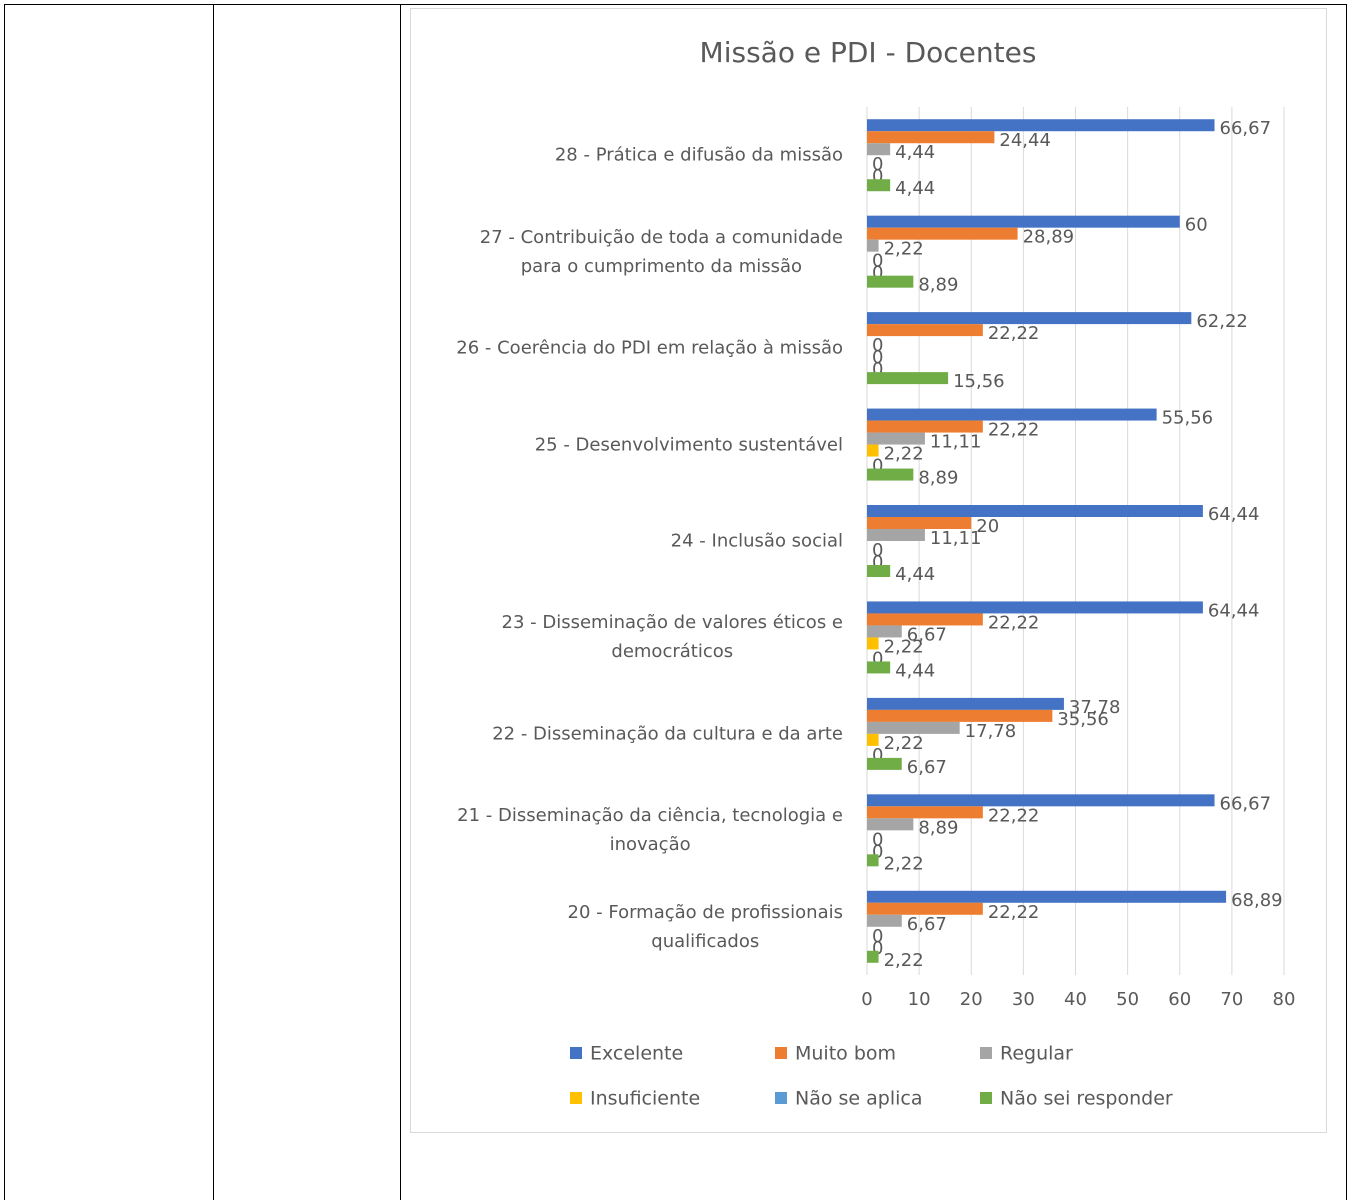 The image size is (1352, 1200). Describe the element at coordinates (979, 381) in the screenshot. I see `data-label: 15,56` at that location.